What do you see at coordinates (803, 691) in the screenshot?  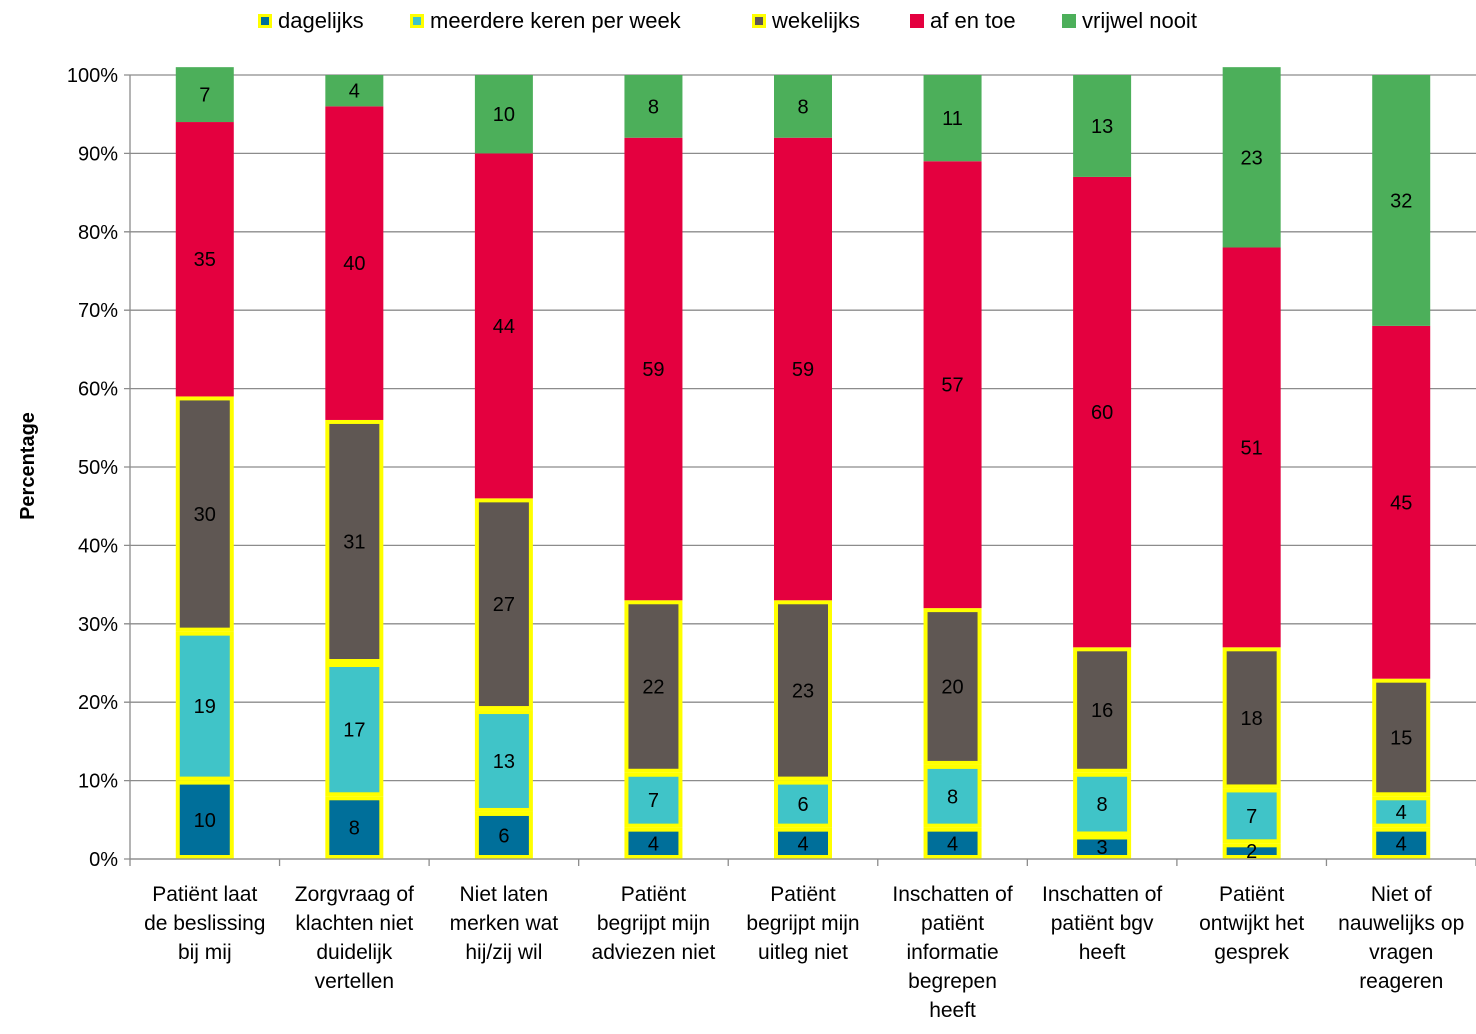 I see `data-label: 23` at bounding box center [803, 691].